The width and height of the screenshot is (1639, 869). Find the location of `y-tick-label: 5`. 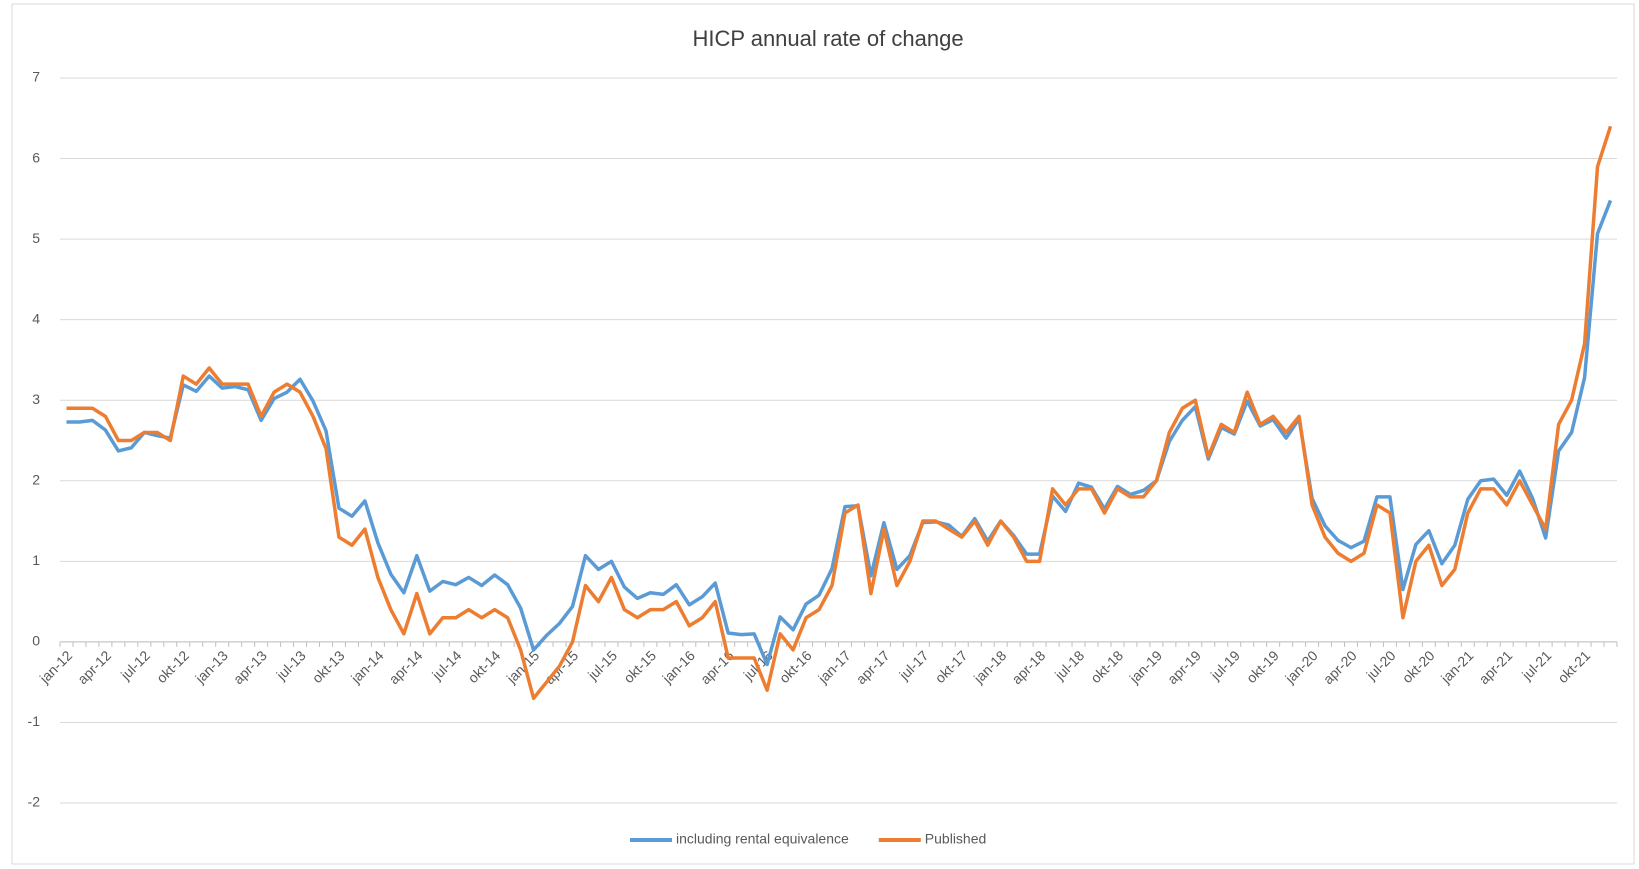

y-tick-label: 5 is located at coordinates (36, 238).